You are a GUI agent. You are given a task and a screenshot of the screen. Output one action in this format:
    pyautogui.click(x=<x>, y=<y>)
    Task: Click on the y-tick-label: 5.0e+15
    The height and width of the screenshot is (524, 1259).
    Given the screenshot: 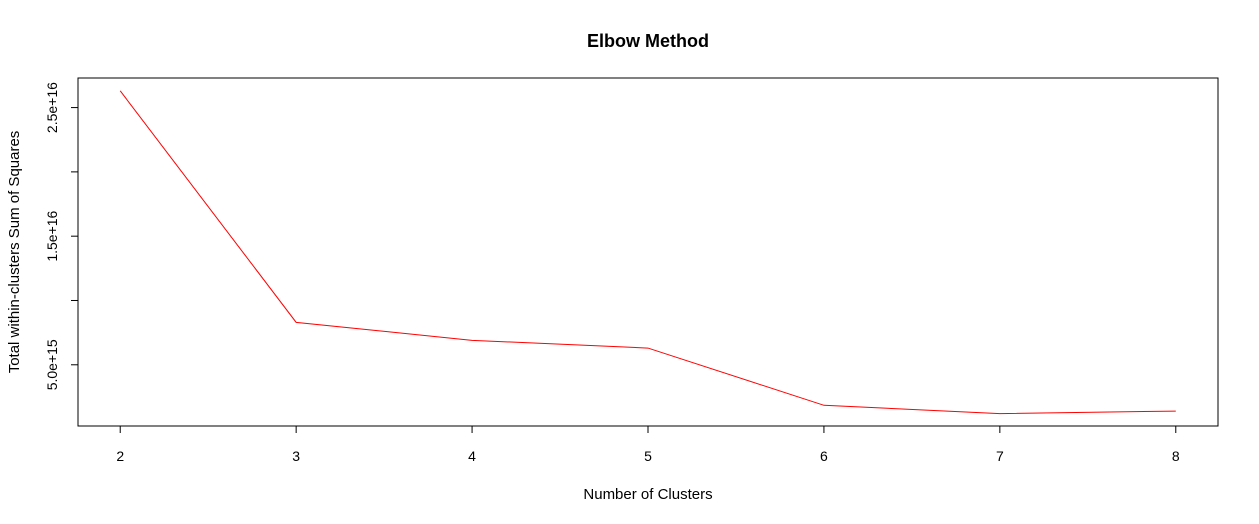 What is the action you would take?
    pyautogui.click(x=52, y=364)
    